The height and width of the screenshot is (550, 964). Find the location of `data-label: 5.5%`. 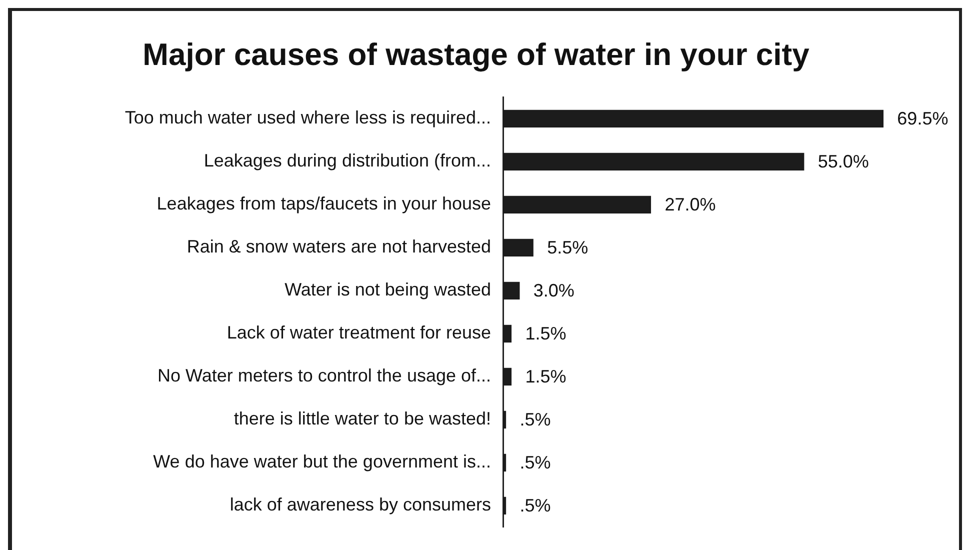

data-label: 5.5% is located at coordinates (567, 248).